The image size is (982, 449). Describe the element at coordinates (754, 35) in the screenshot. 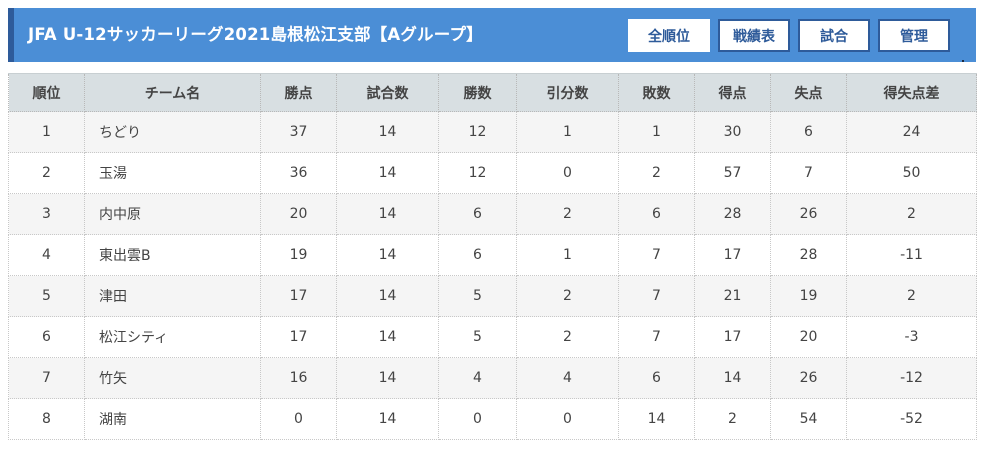

I see `results-table-button: 戦績表` at that location.